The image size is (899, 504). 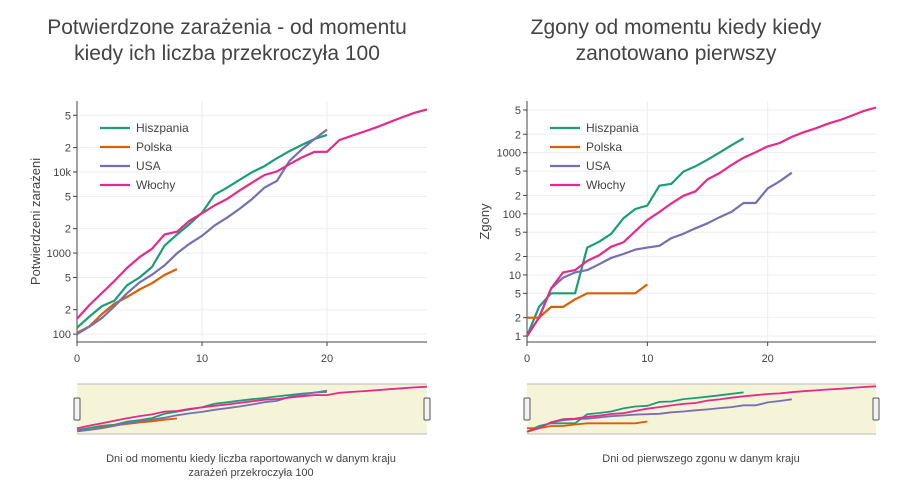 What do you see at coordinates (701, 459) in the screenshot?
I see `x-axis-title-line: Dni od pierwszego zgonu w danym kraju` at bounding box center [701, 459].